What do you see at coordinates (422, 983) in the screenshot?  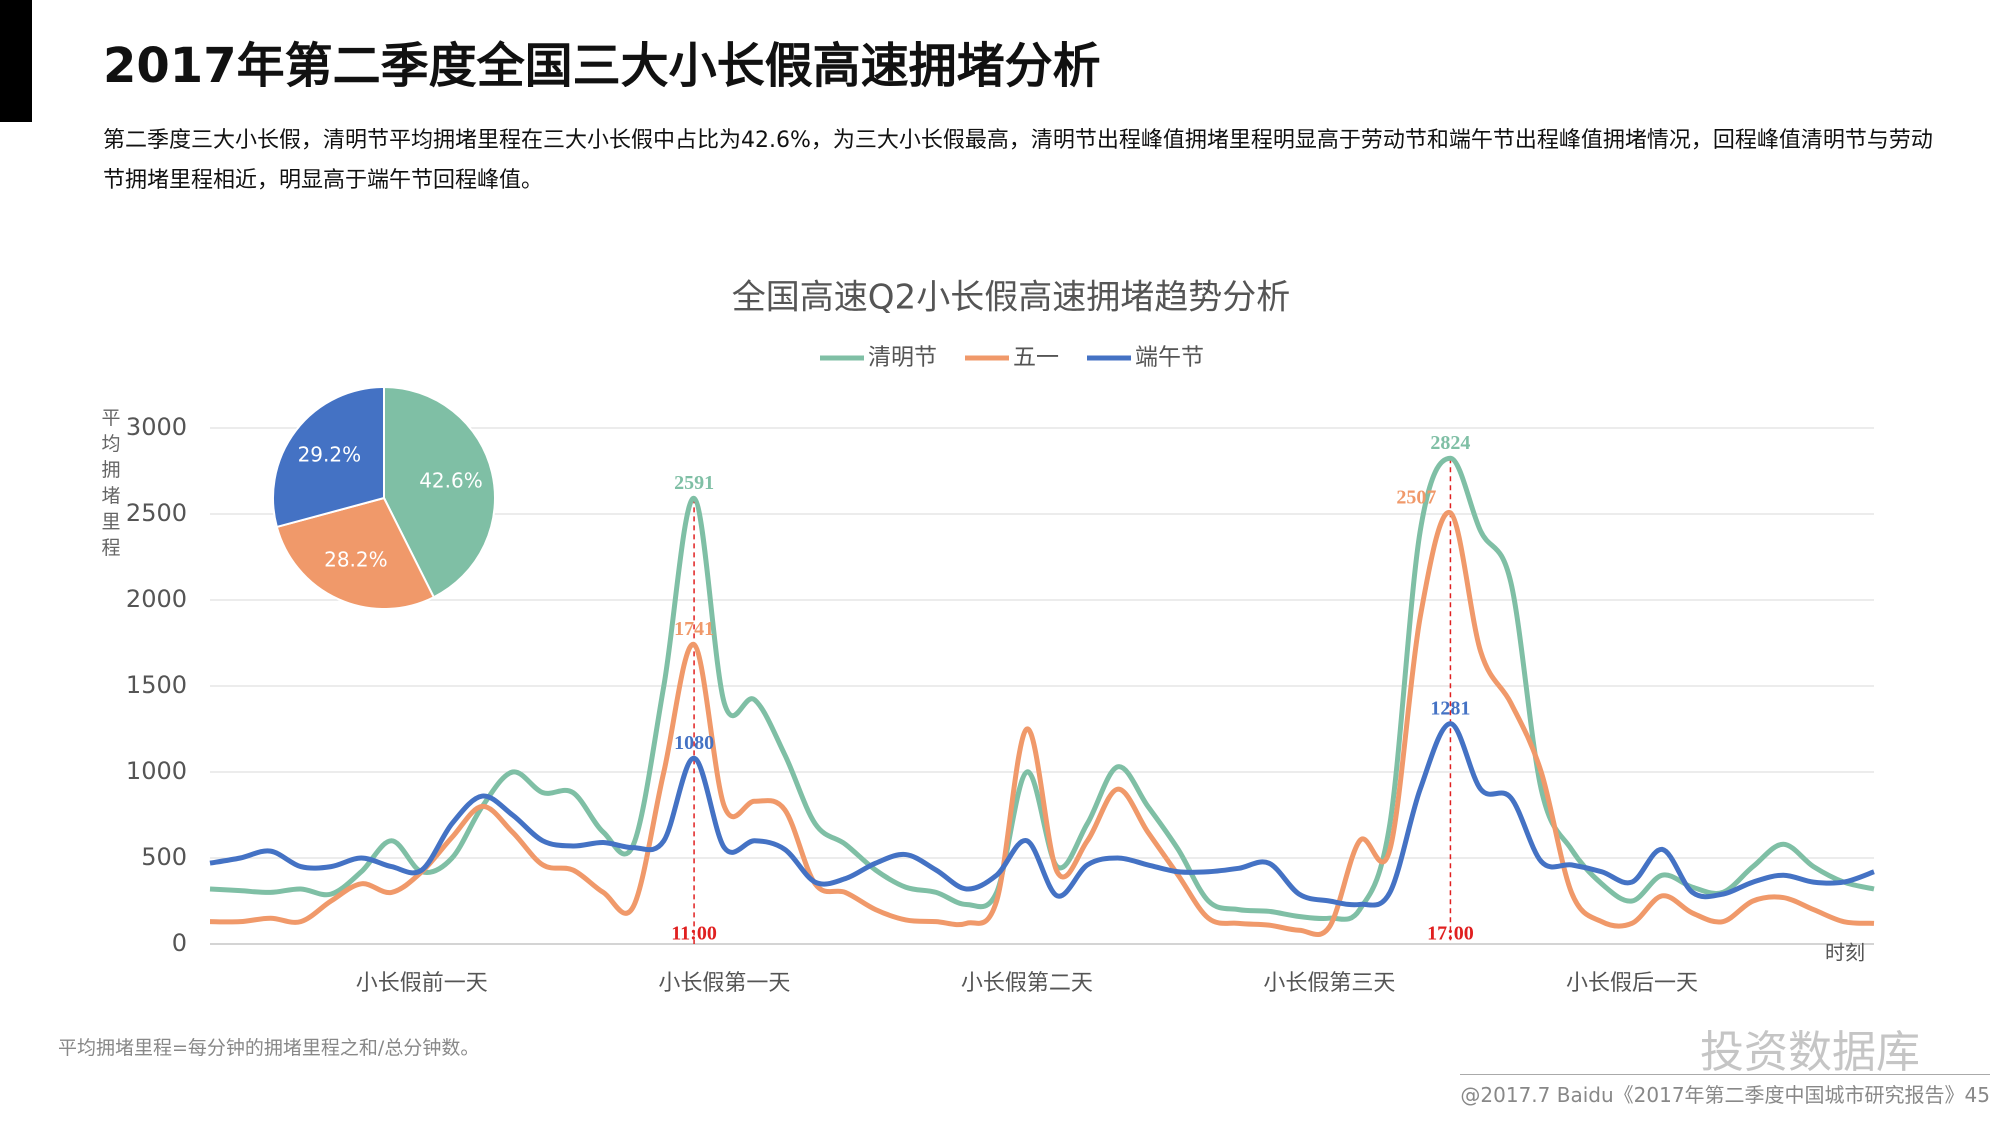 I see `x-tick-label: 小长假前一天` at bounding box center [422, 983].